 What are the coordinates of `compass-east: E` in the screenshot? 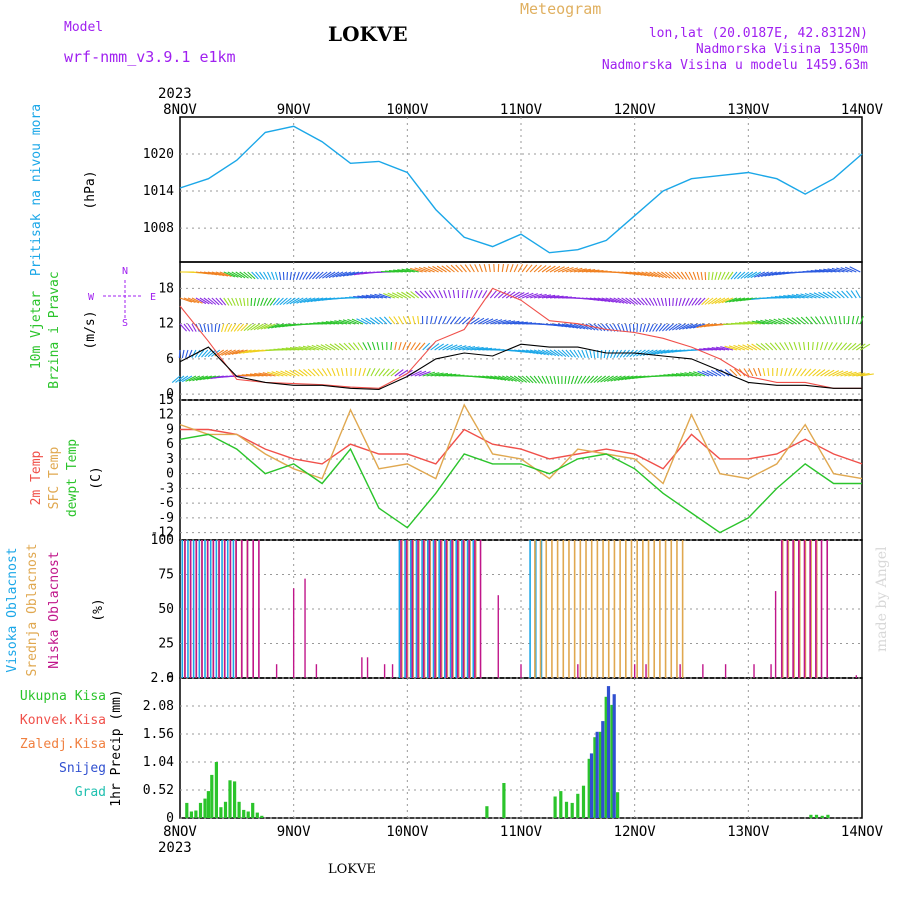 It's located at (153, 297).